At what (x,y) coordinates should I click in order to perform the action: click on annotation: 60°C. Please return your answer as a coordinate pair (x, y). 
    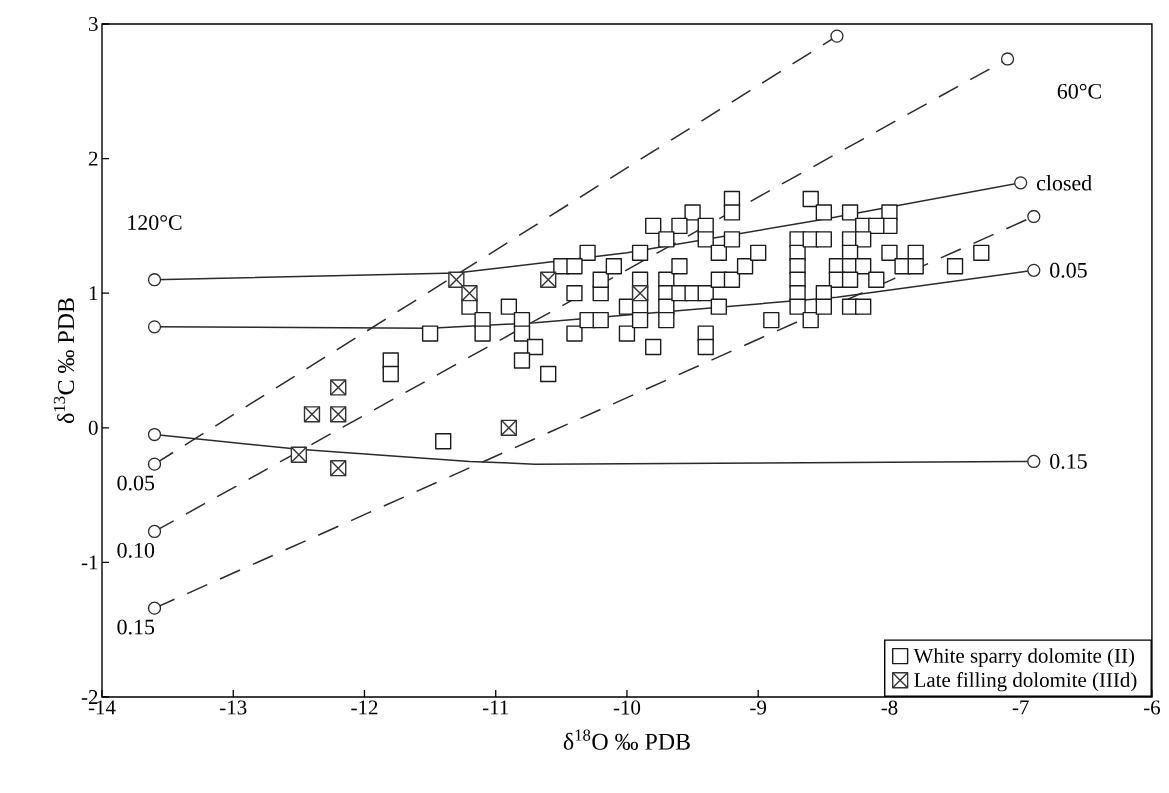
    Looking at the image, I should click on (1079, 91).